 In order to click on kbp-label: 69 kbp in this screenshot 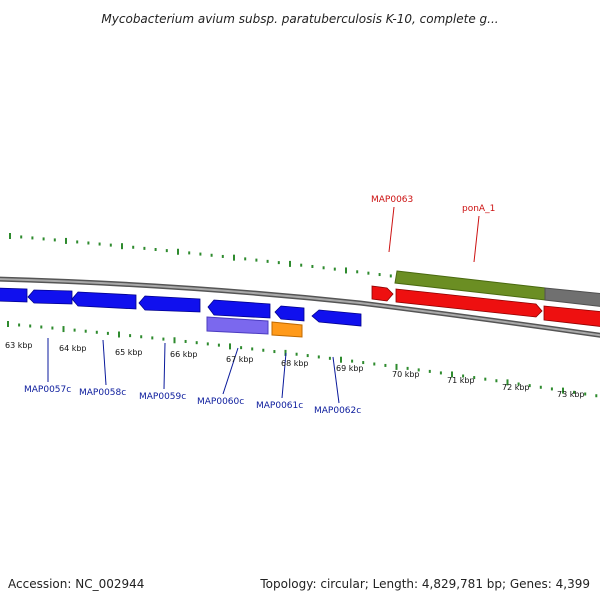, I will do `click(350, 368)`.